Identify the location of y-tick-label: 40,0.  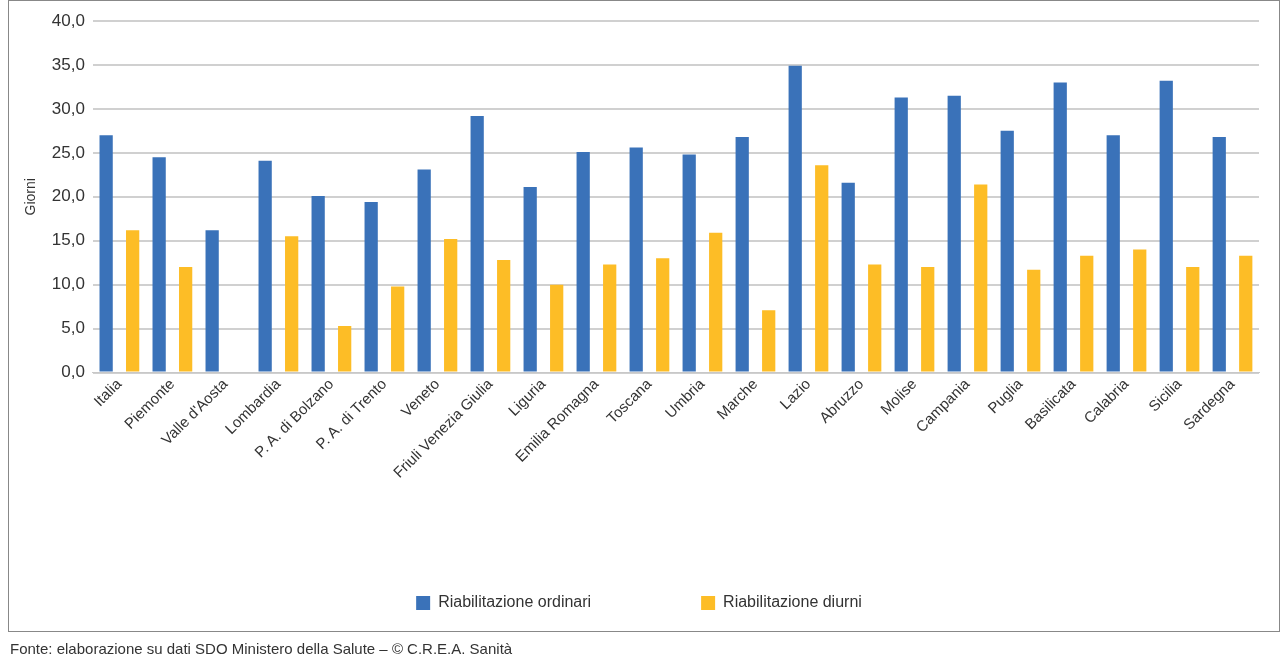
(68, 20).